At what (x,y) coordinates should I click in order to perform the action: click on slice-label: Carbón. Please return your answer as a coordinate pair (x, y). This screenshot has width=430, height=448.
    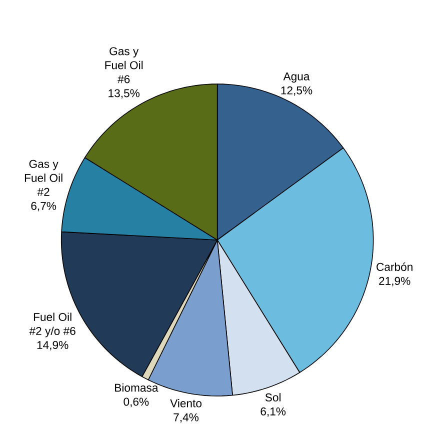
    Looking at the image, I should click on (394, 266).